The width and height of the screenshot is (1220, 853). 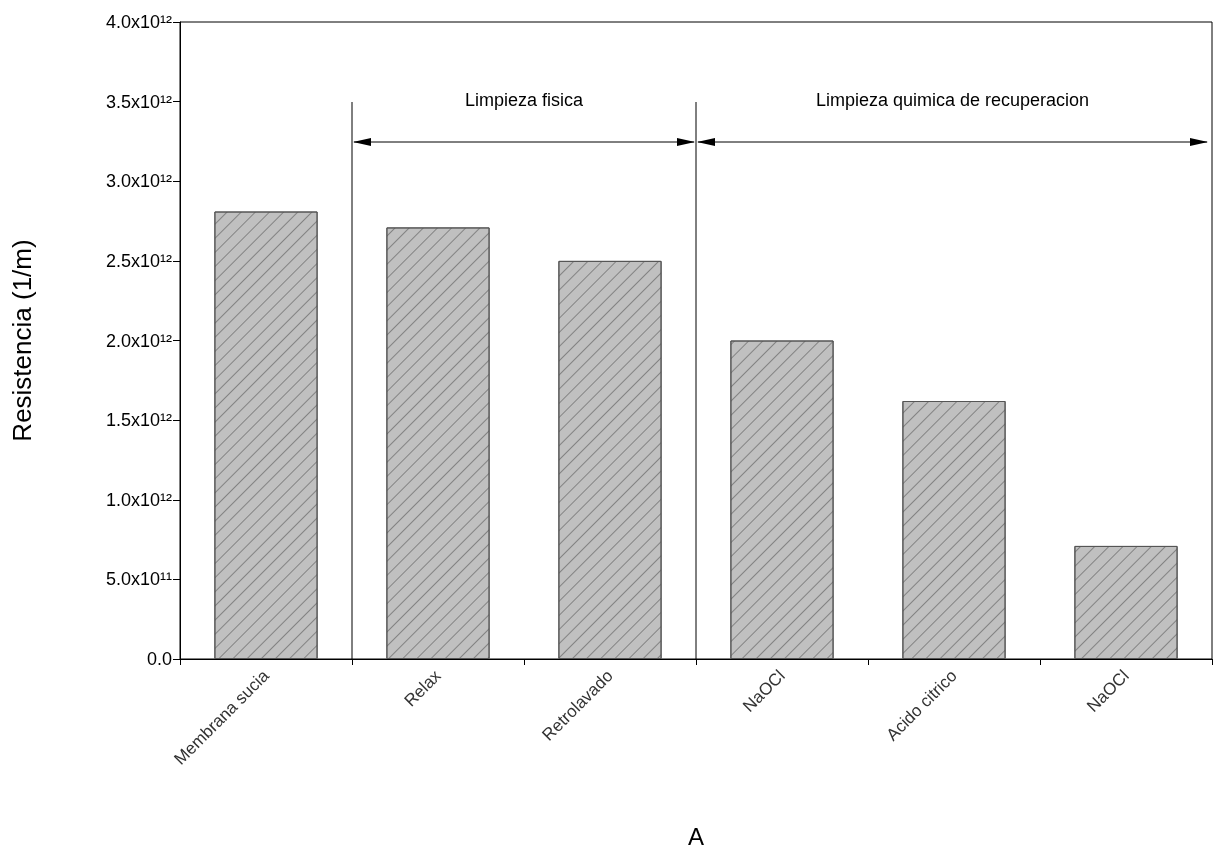 I want to click on y-tick-label: 2.5x10¹², so click(x=138, y=260).